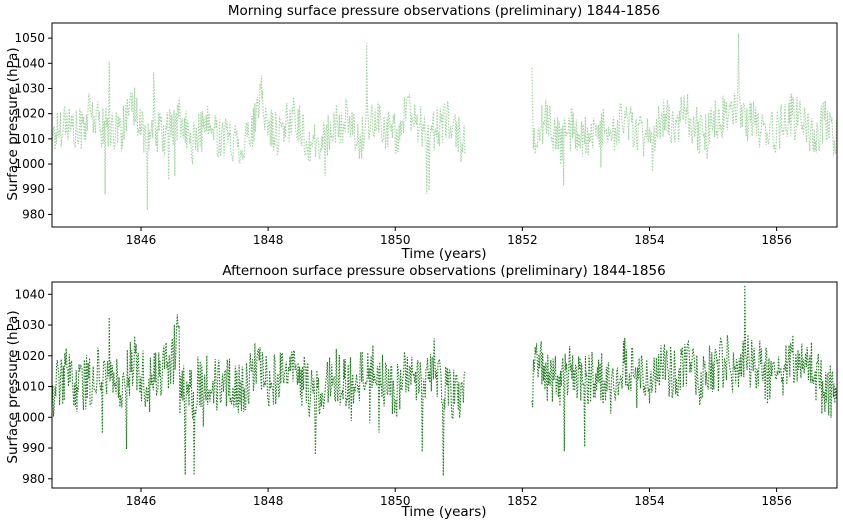 Image resolution: width=843 pixels, height=524 pixels. I want to click on morning-x-tick-label: 1848, so click(268, 240).